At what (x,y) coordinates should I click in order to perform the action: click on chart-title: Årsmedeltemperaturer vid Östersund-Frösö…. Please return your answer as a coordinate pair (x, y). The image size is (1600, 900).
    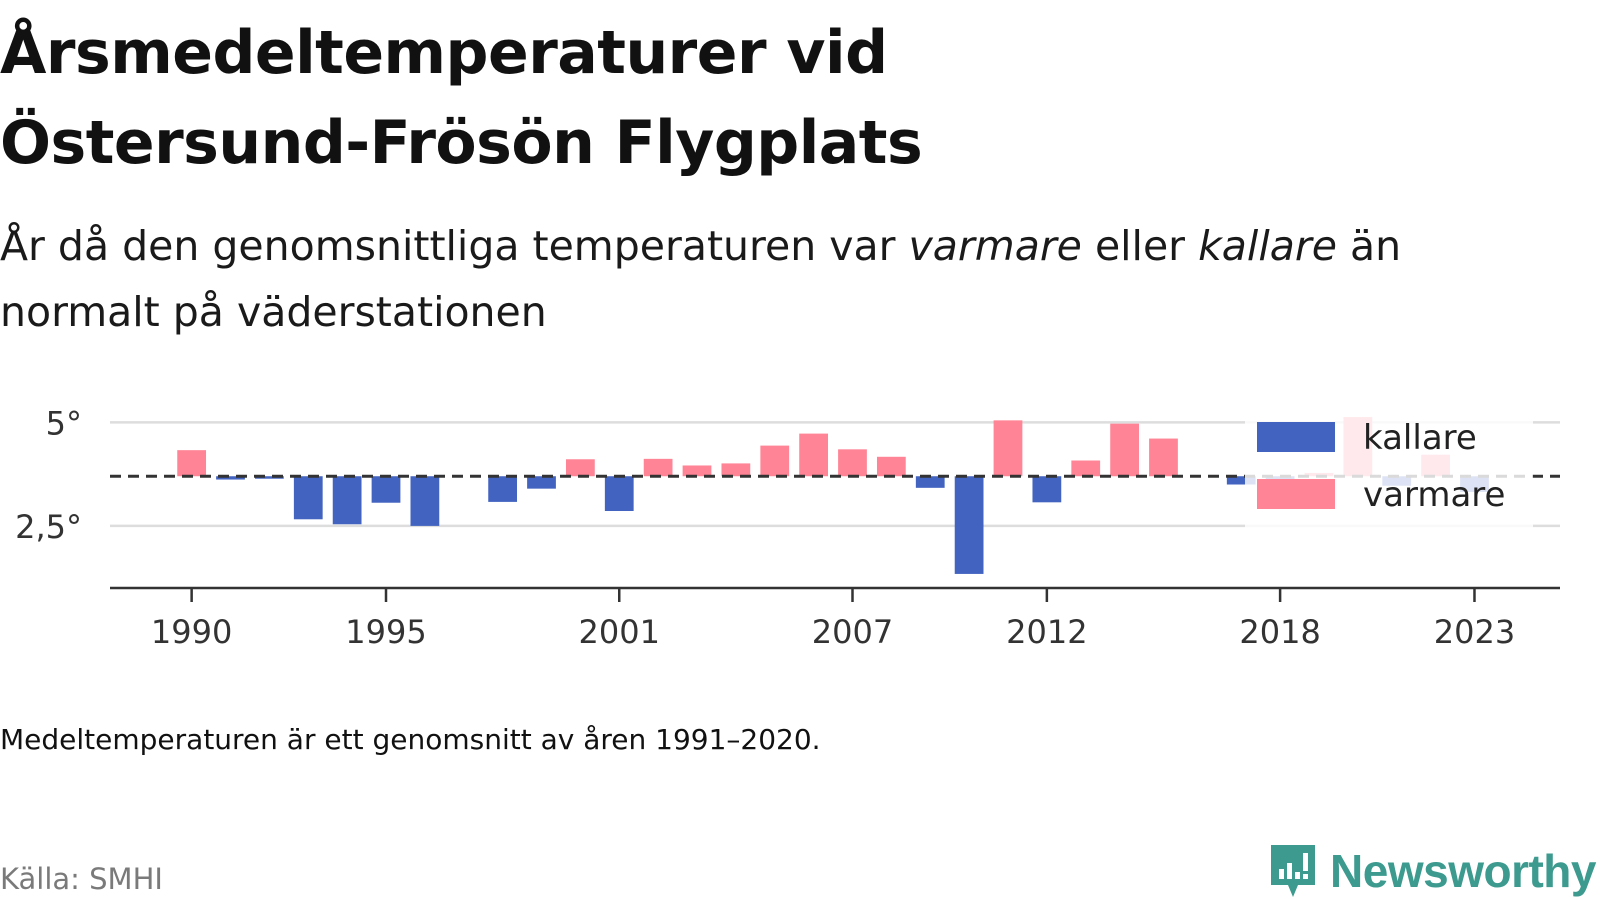
    Looking at the image, I should click on (461, 98).